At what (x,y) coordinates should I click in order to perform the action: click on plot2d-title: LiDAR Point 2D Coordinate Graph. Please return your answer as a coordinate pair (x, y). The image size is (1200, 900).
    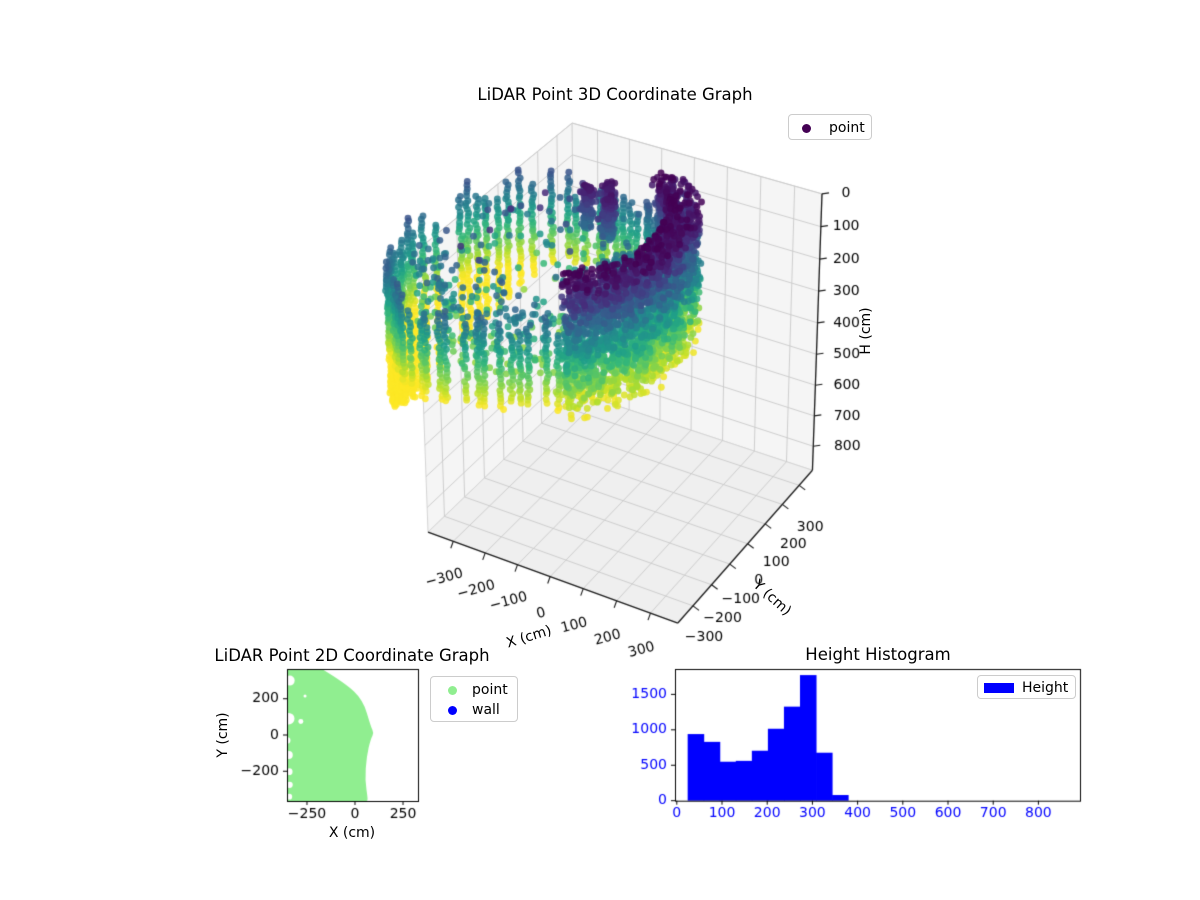
    Looking at the image, I should click on (352, 655).